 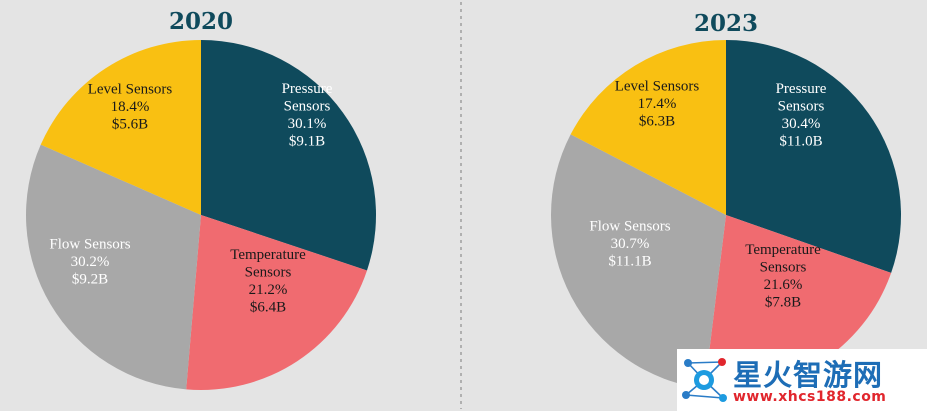 What do you see at coordinates (783, 285) in the screenshot?
I see `slice-percent: 21.6%` at bounding box center [783, 285].